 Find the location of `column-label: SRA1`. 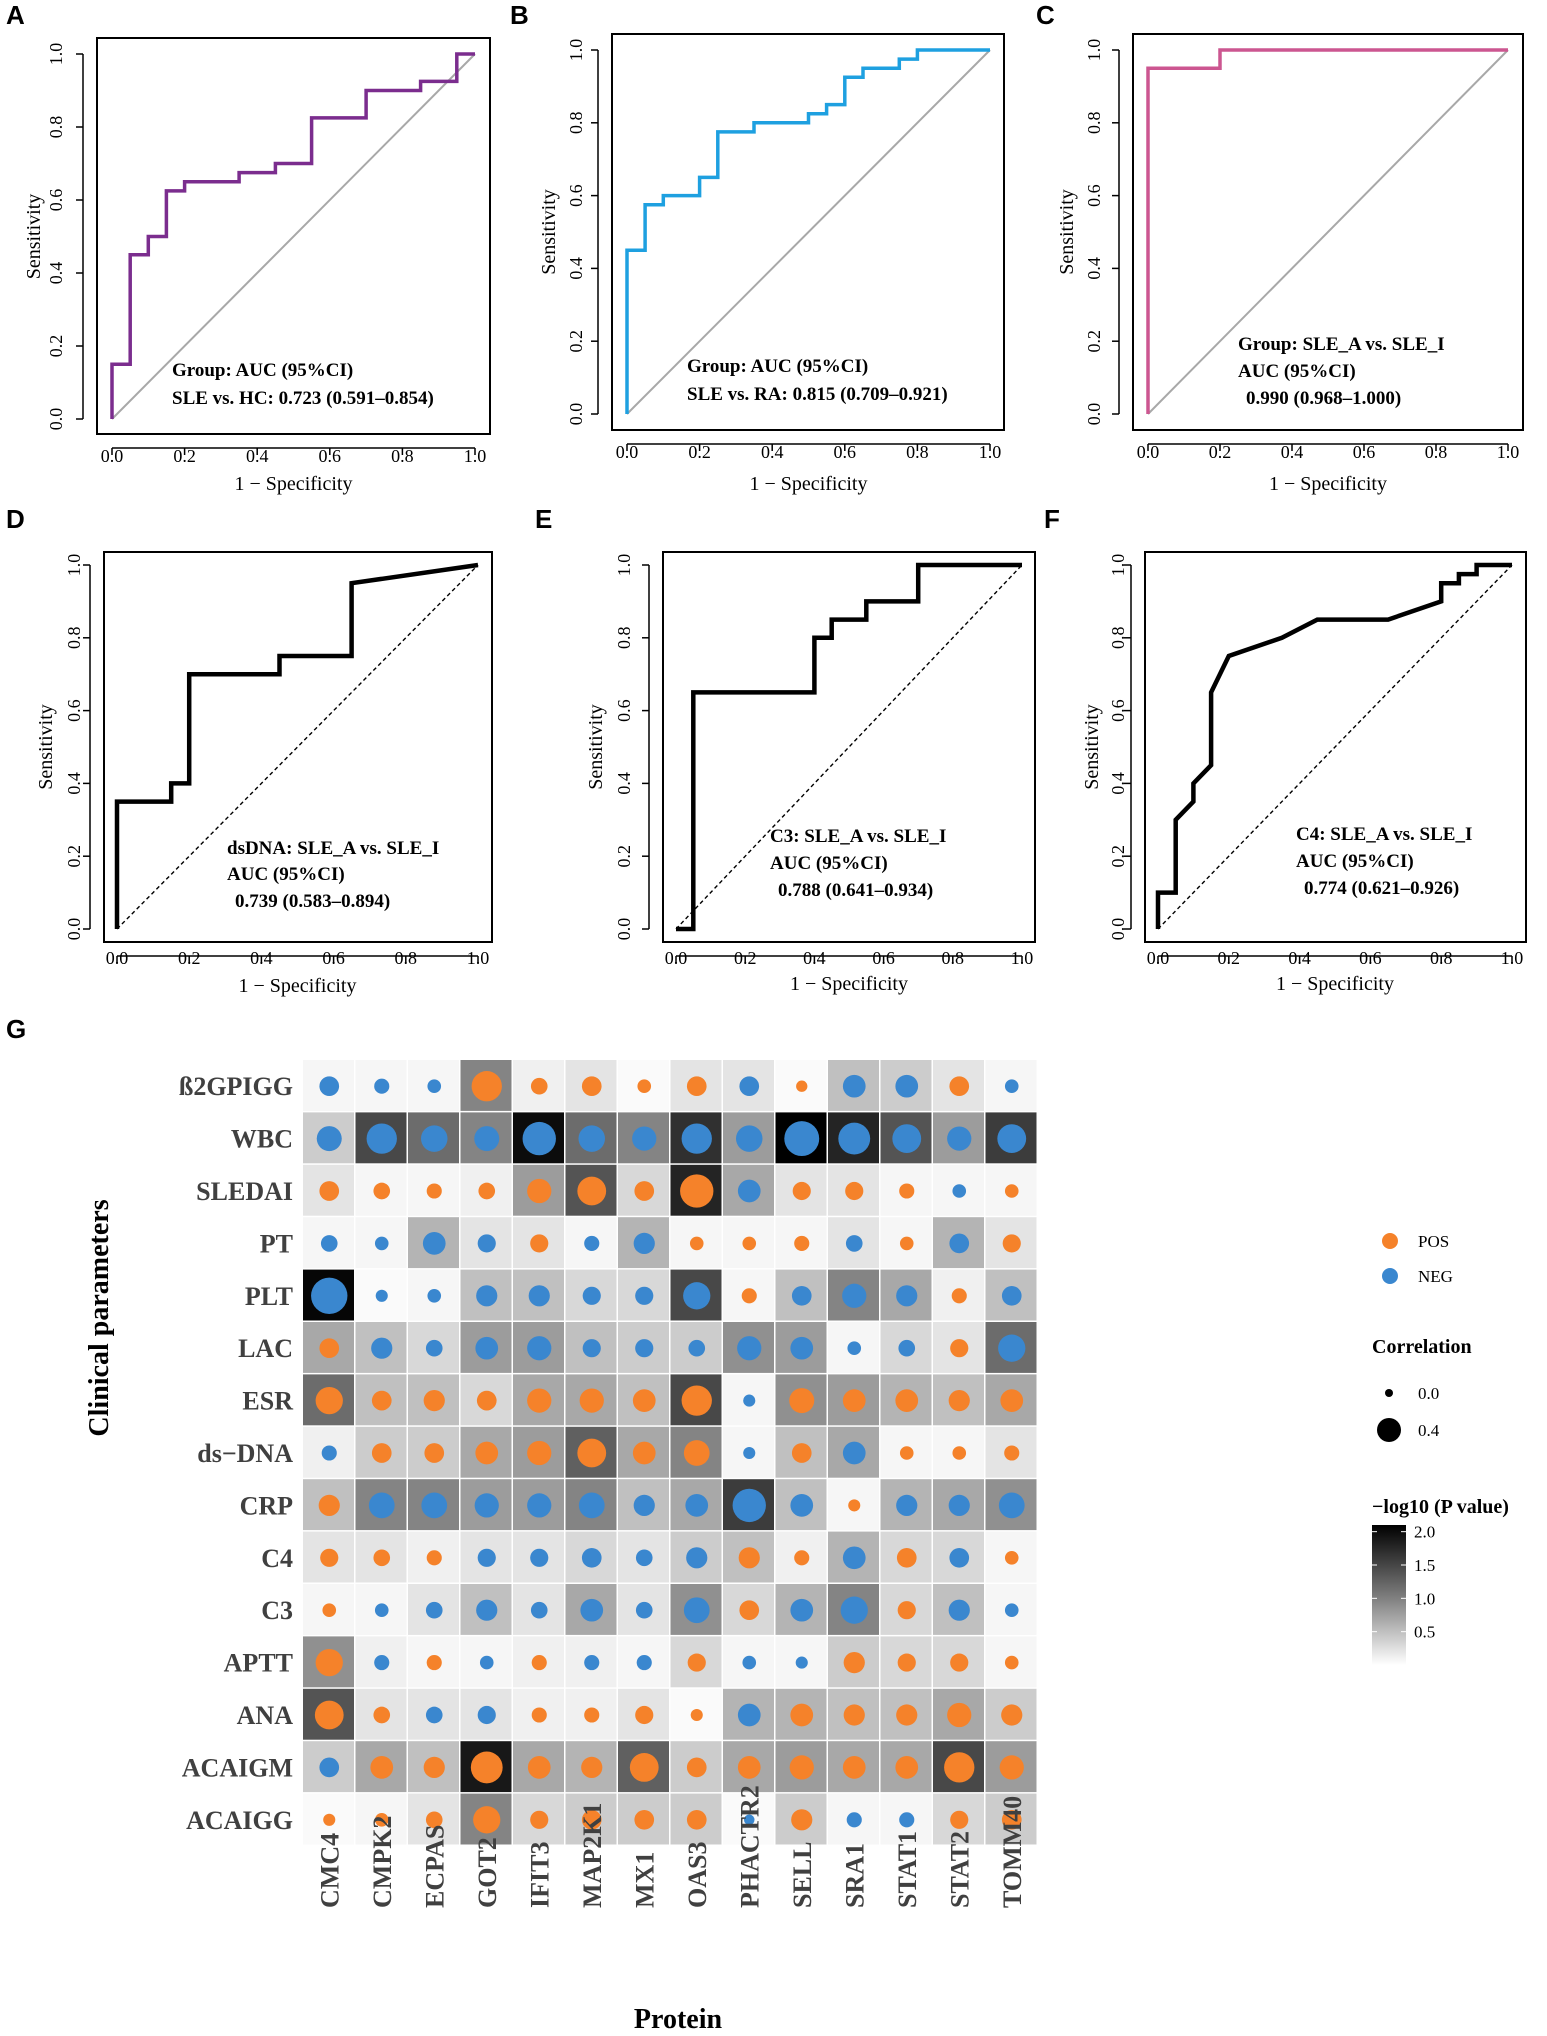

column-label: SRA1 is located at coordinates (854, 1875).